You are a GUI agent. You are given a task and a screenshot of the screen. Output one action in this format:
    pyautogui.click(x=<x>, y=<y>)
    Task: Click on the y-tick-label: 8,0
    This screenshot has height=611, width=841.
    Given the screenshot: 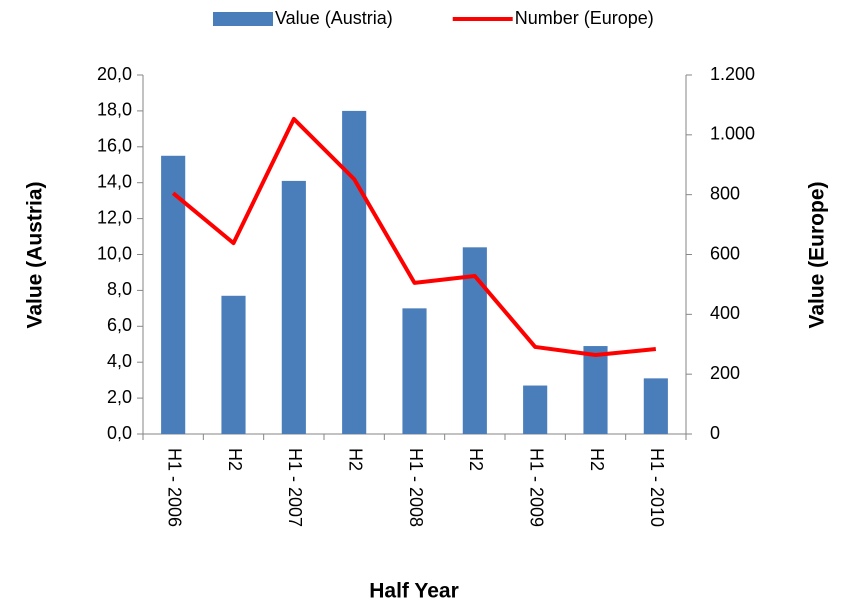 What is the action you would take?
    pyautogui.click(x=119, y=289)
    